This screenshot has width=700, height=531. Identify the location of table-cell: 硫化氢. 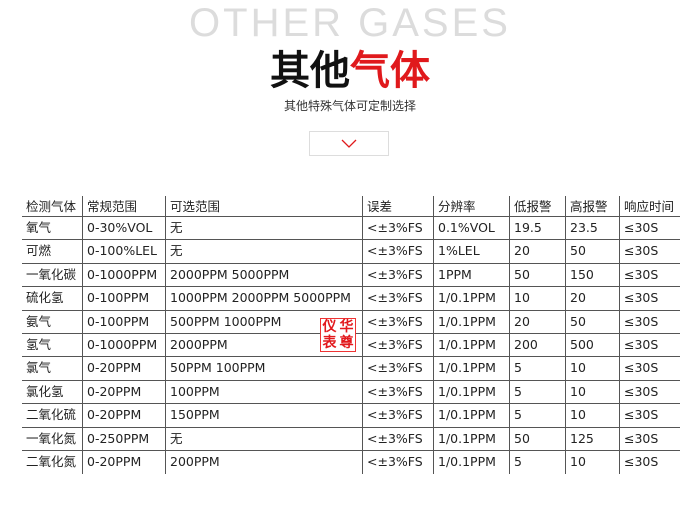
(52, 298).